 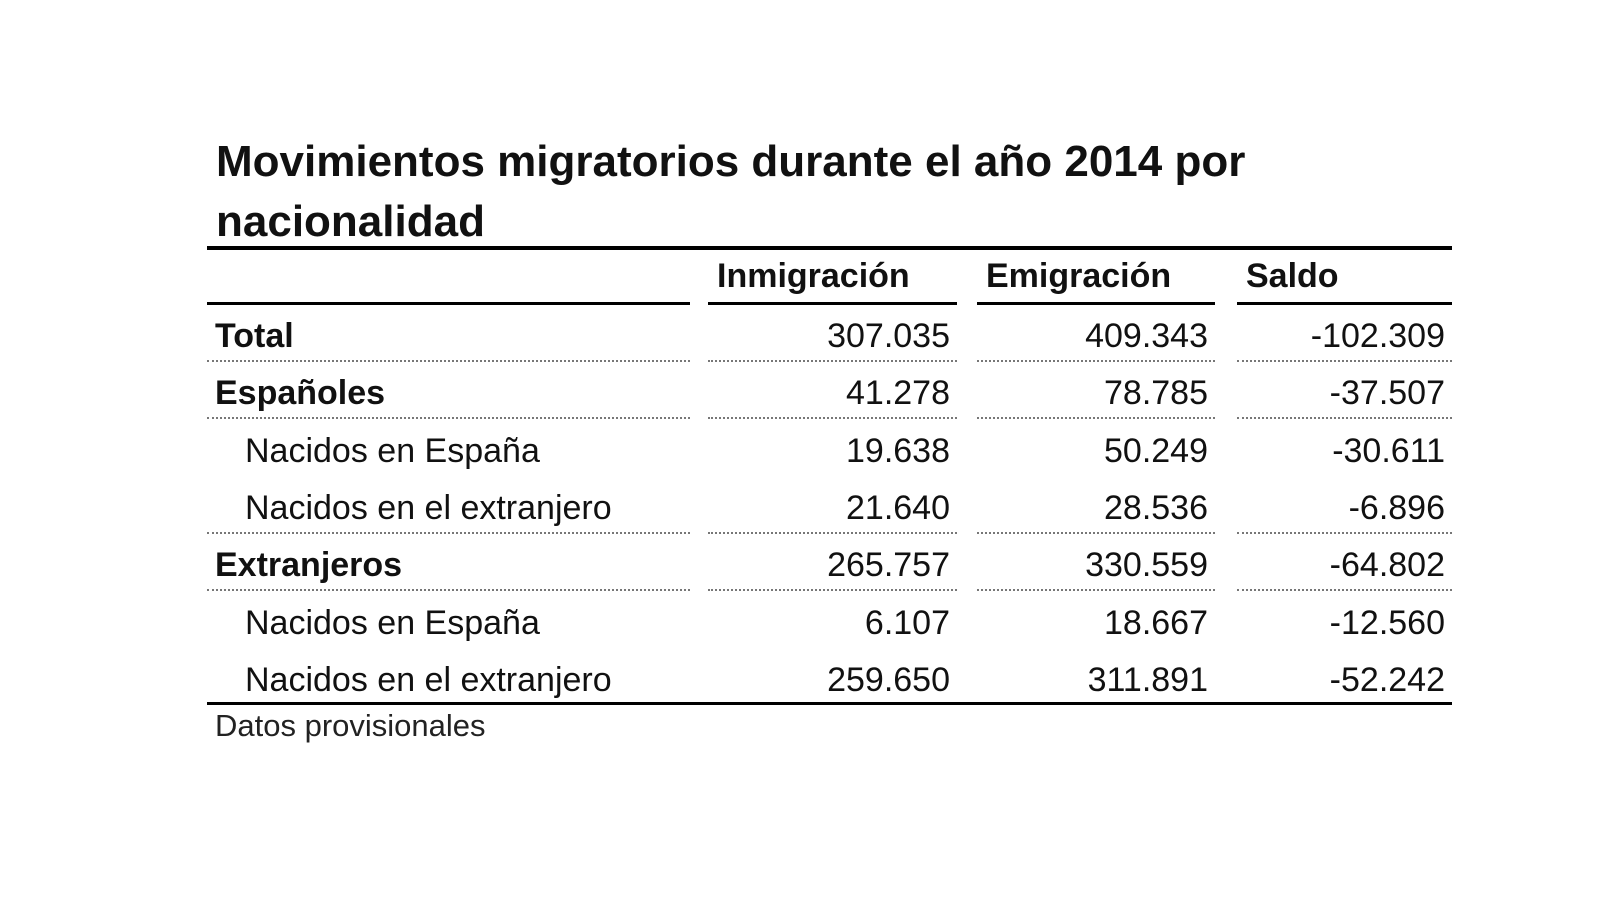 What do you see at coordinates (1146, 336) in the screenshot?
I see `cell-value: 409.343` at bounding box center [1146, 336].